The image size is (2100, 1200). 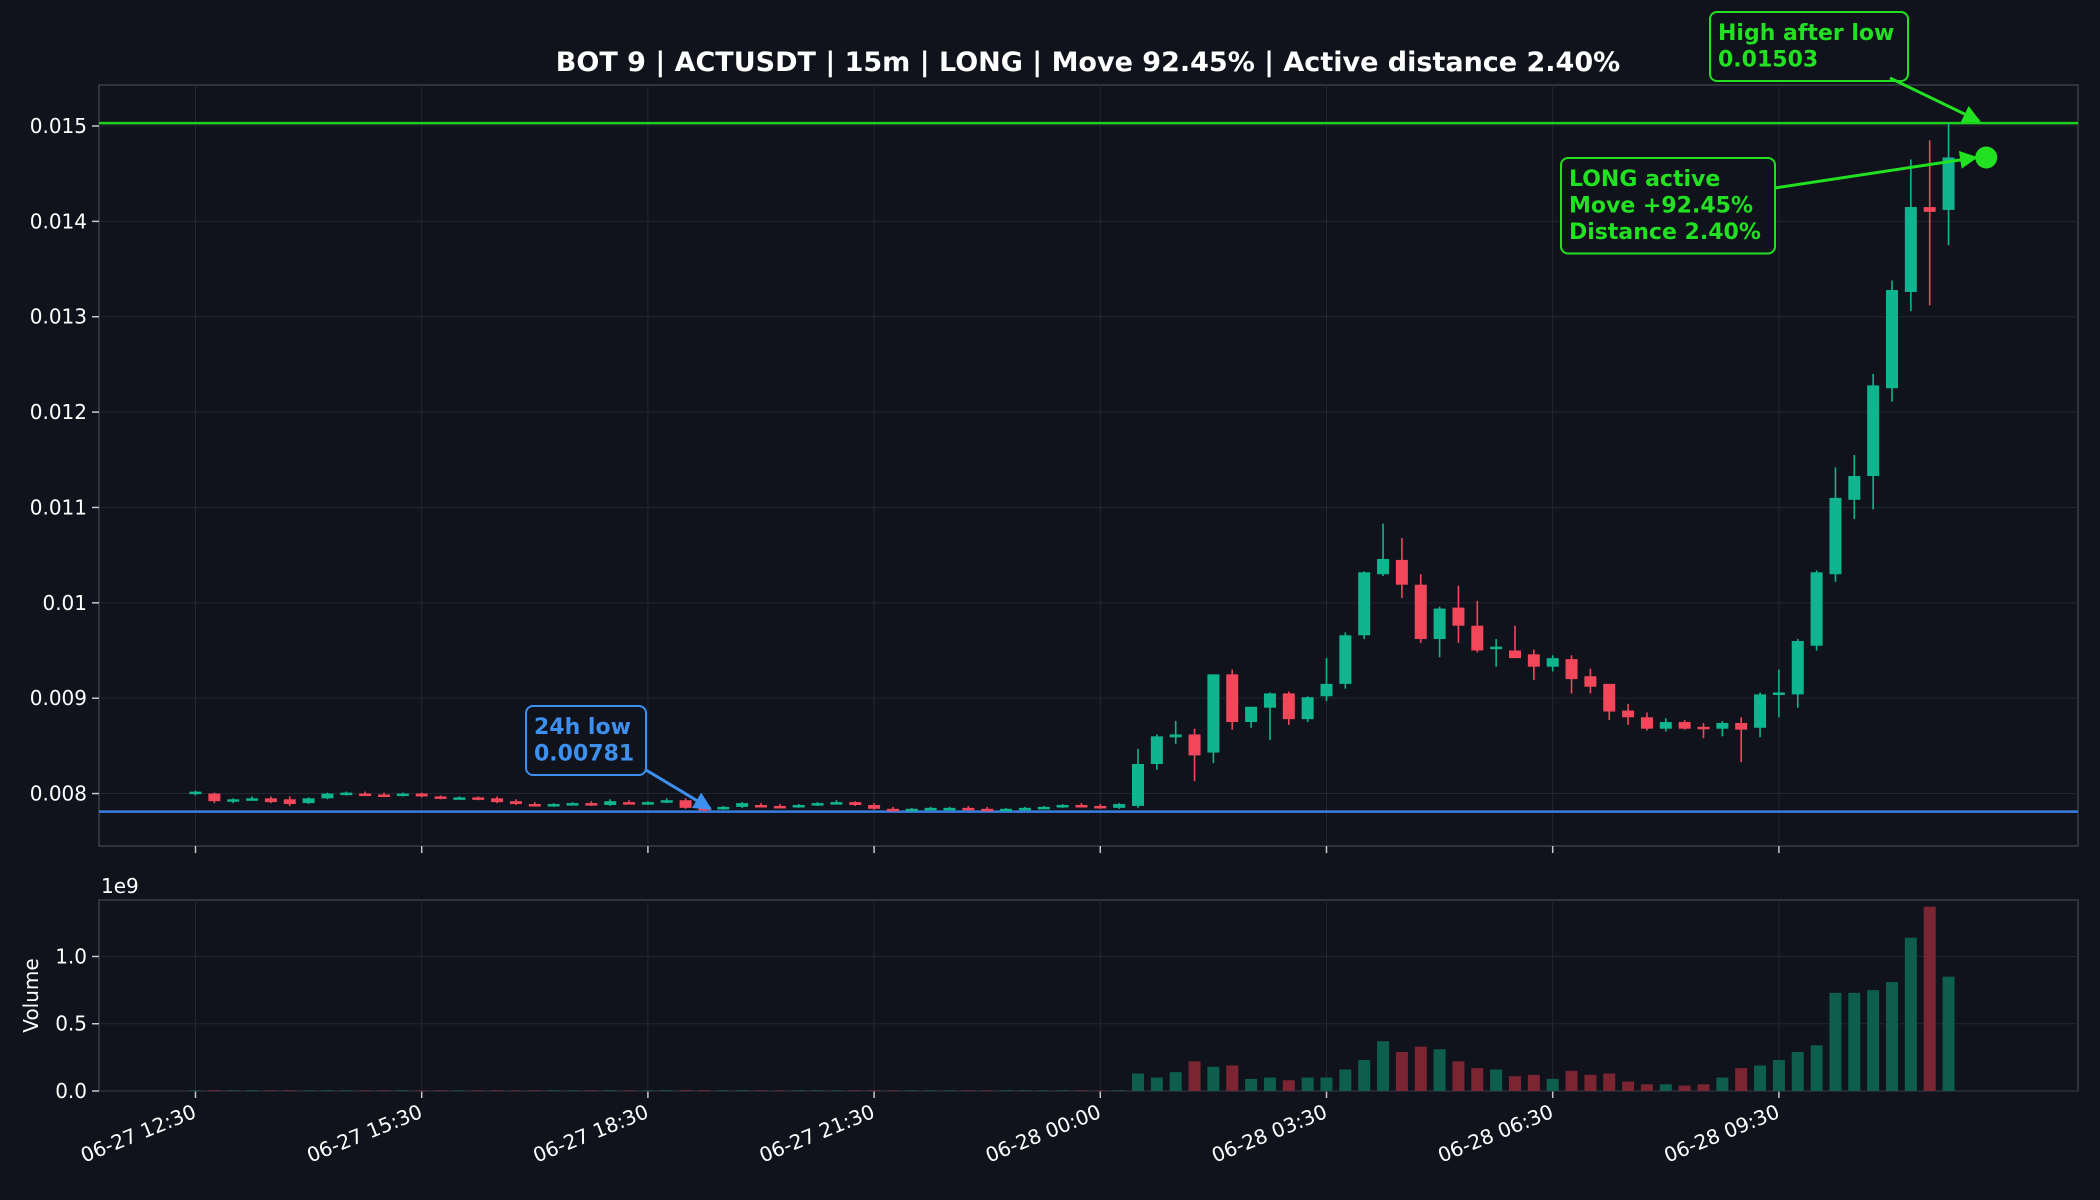 I want to click on active-annotation-text: LONG active, so click(x=1644, y=179).